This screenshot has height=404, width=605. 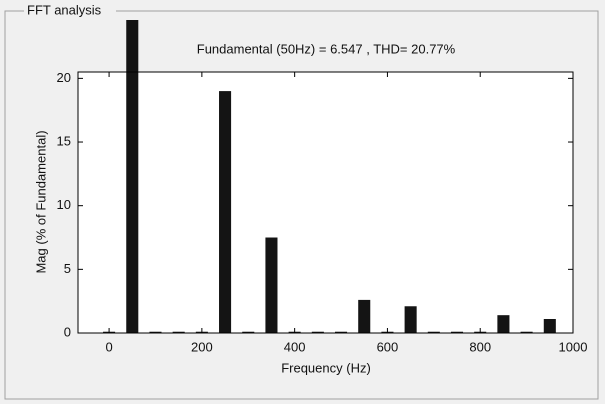 I want to click on x-axis-label: Frequency (Hz), so click(x=326, y=367).